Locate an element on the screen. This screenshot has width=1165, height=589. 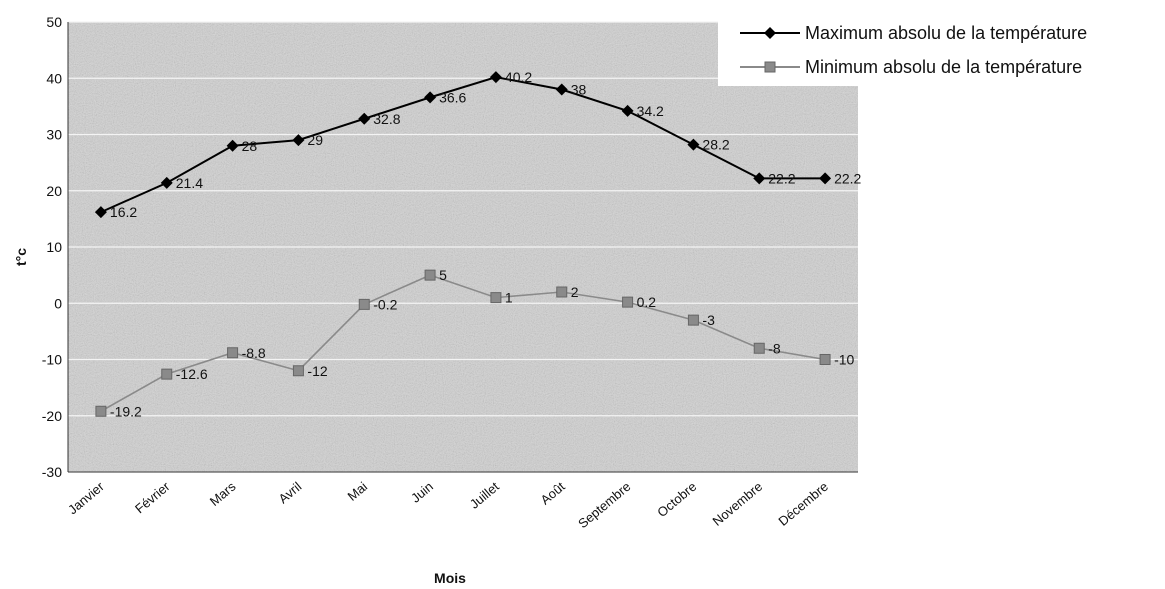
y-tick-label: -20 is located at coordinates (52, 416).